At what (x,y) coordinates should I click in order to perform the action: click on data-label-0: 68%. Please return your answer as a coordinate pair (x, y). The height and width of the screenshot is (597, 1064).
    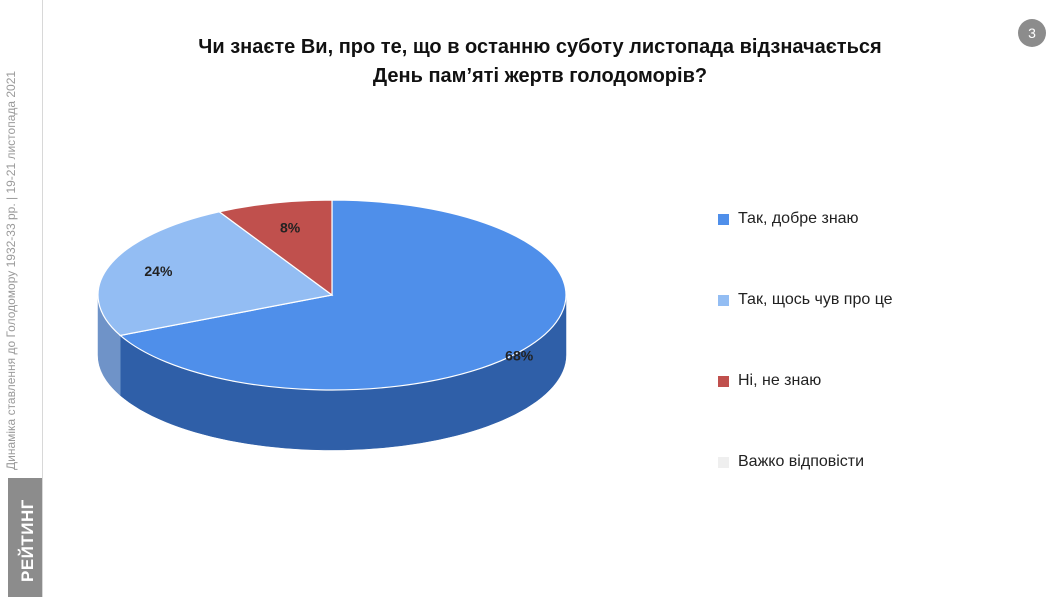
    Looking at the image, I should click on (519, 356).